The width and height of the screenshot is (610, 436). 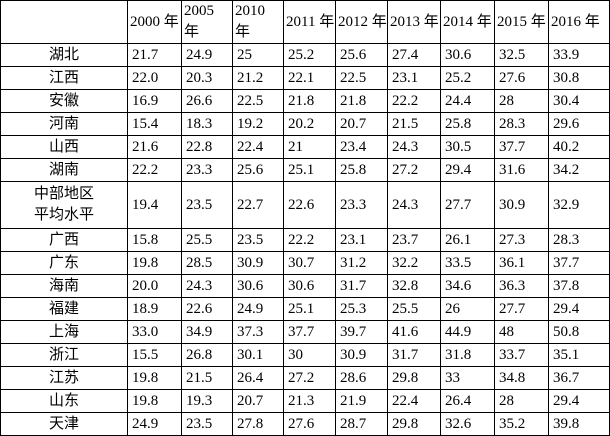 I want to click on region-cell: 山西, so click(x=64, y=147).